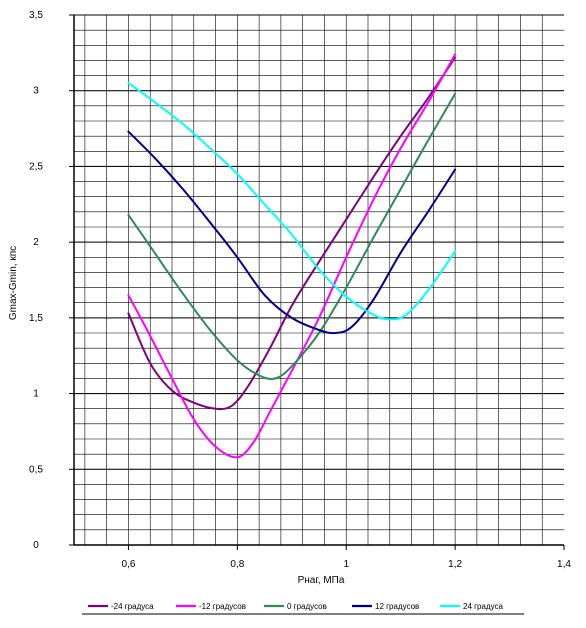 The width and height of the screenshot is (586, 628). What do you see at coordinates (222, 606) in the screenshot?
I see `legend-label: -12 градусов` at bounding box center [222, 606].